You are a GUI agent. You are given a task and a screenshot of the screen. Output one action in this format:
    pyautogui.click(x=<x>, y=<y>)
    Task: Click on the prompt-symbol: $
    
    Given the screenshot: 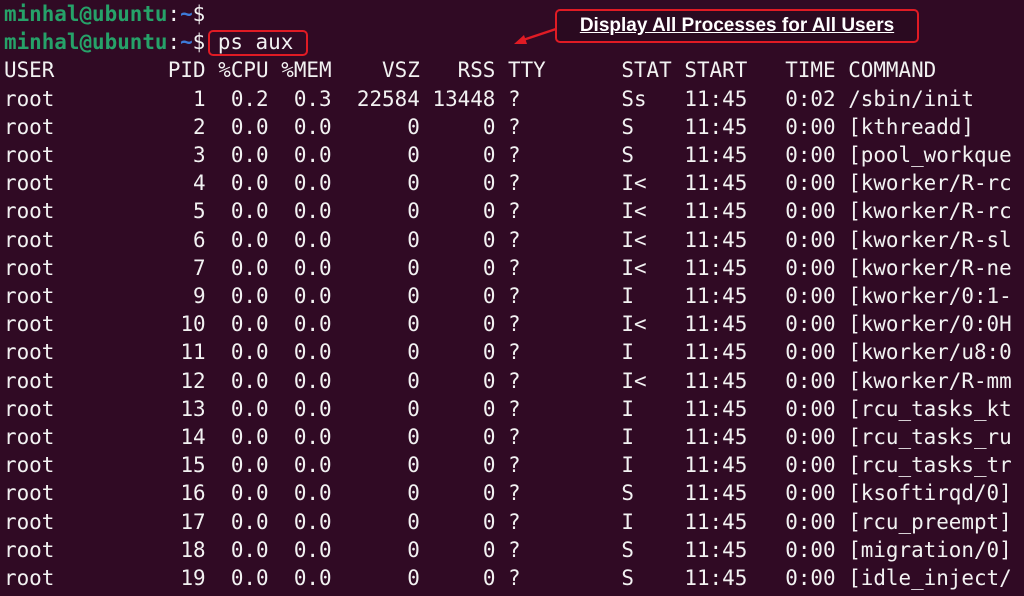 What is the action you would take?
    pyautogui.click(x=199, y=14)
    